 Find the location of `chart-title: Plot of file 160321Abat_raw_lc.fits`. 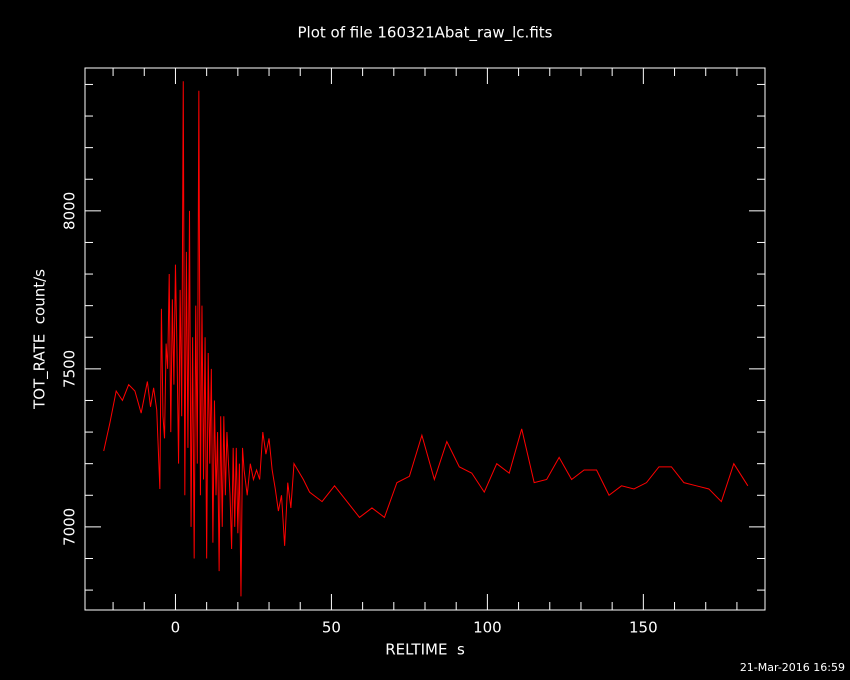

chart-title: Plot of file 160321Abat_raw_lc.fits is located at coordinates (425, 33).